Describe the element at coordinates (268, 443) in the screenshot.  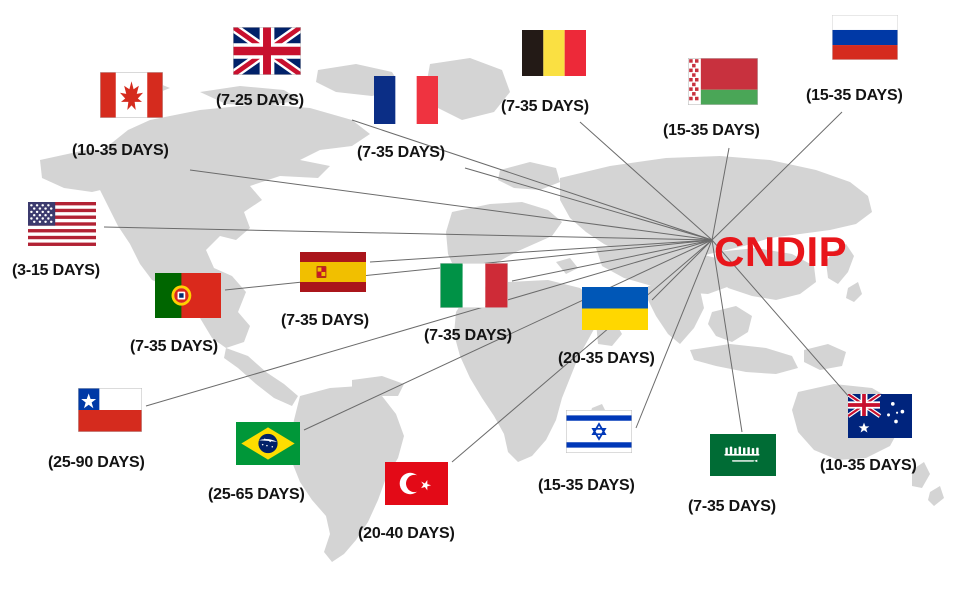
I see `brazil-flag` at that location.